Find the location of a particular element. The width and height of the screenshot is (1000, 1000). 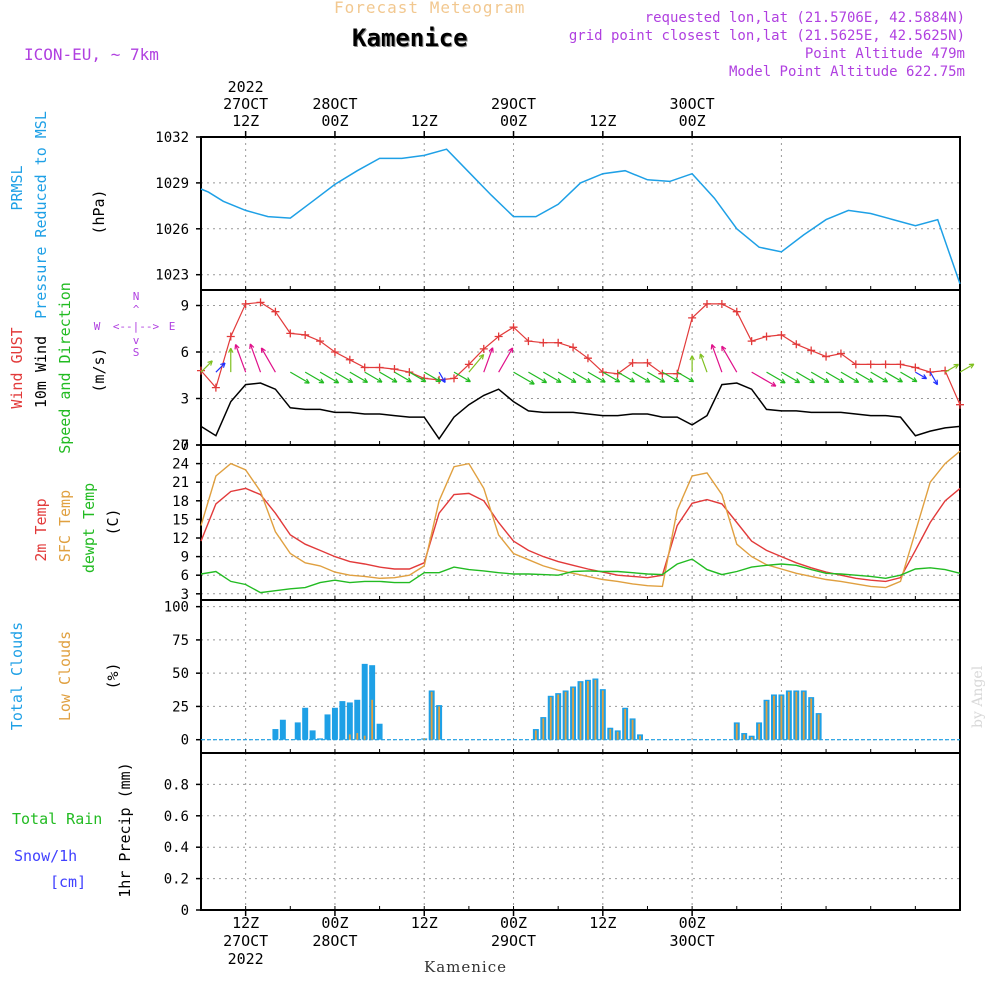

y-tick-label: 0.6 is located at coordinates (176, 817).